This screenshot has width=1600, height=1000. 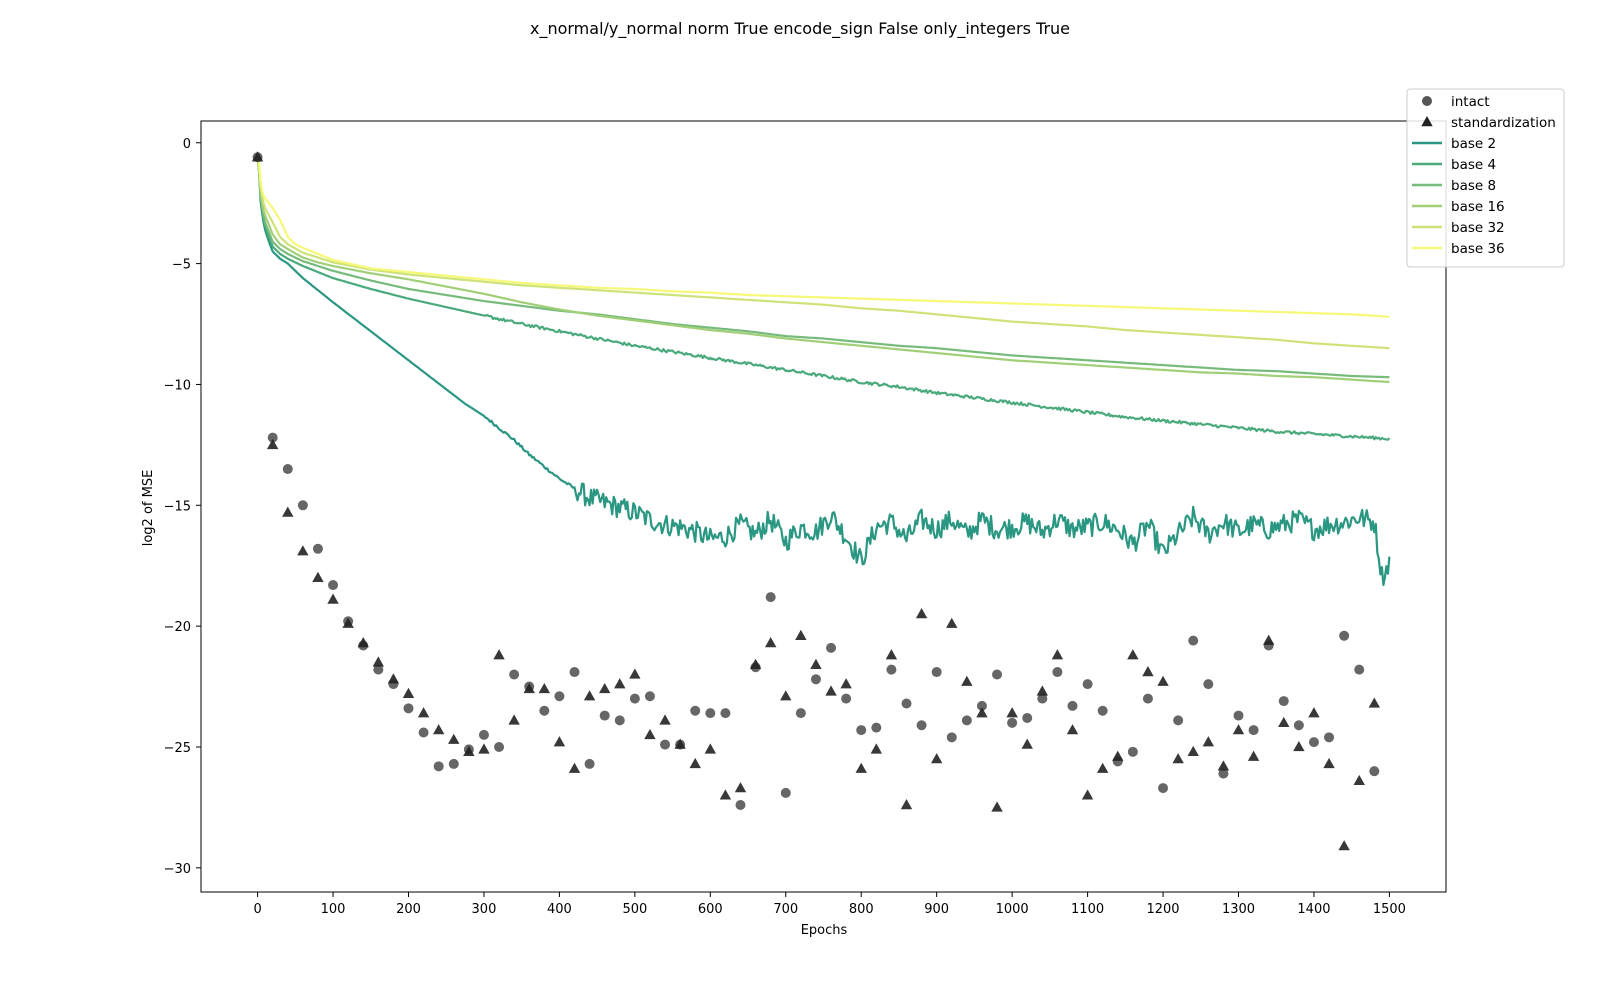 What do you see at coordinates (1087, 909) in the screenshot?
I see `x-tick-label: 1100` at bounding box center [1087, 909].